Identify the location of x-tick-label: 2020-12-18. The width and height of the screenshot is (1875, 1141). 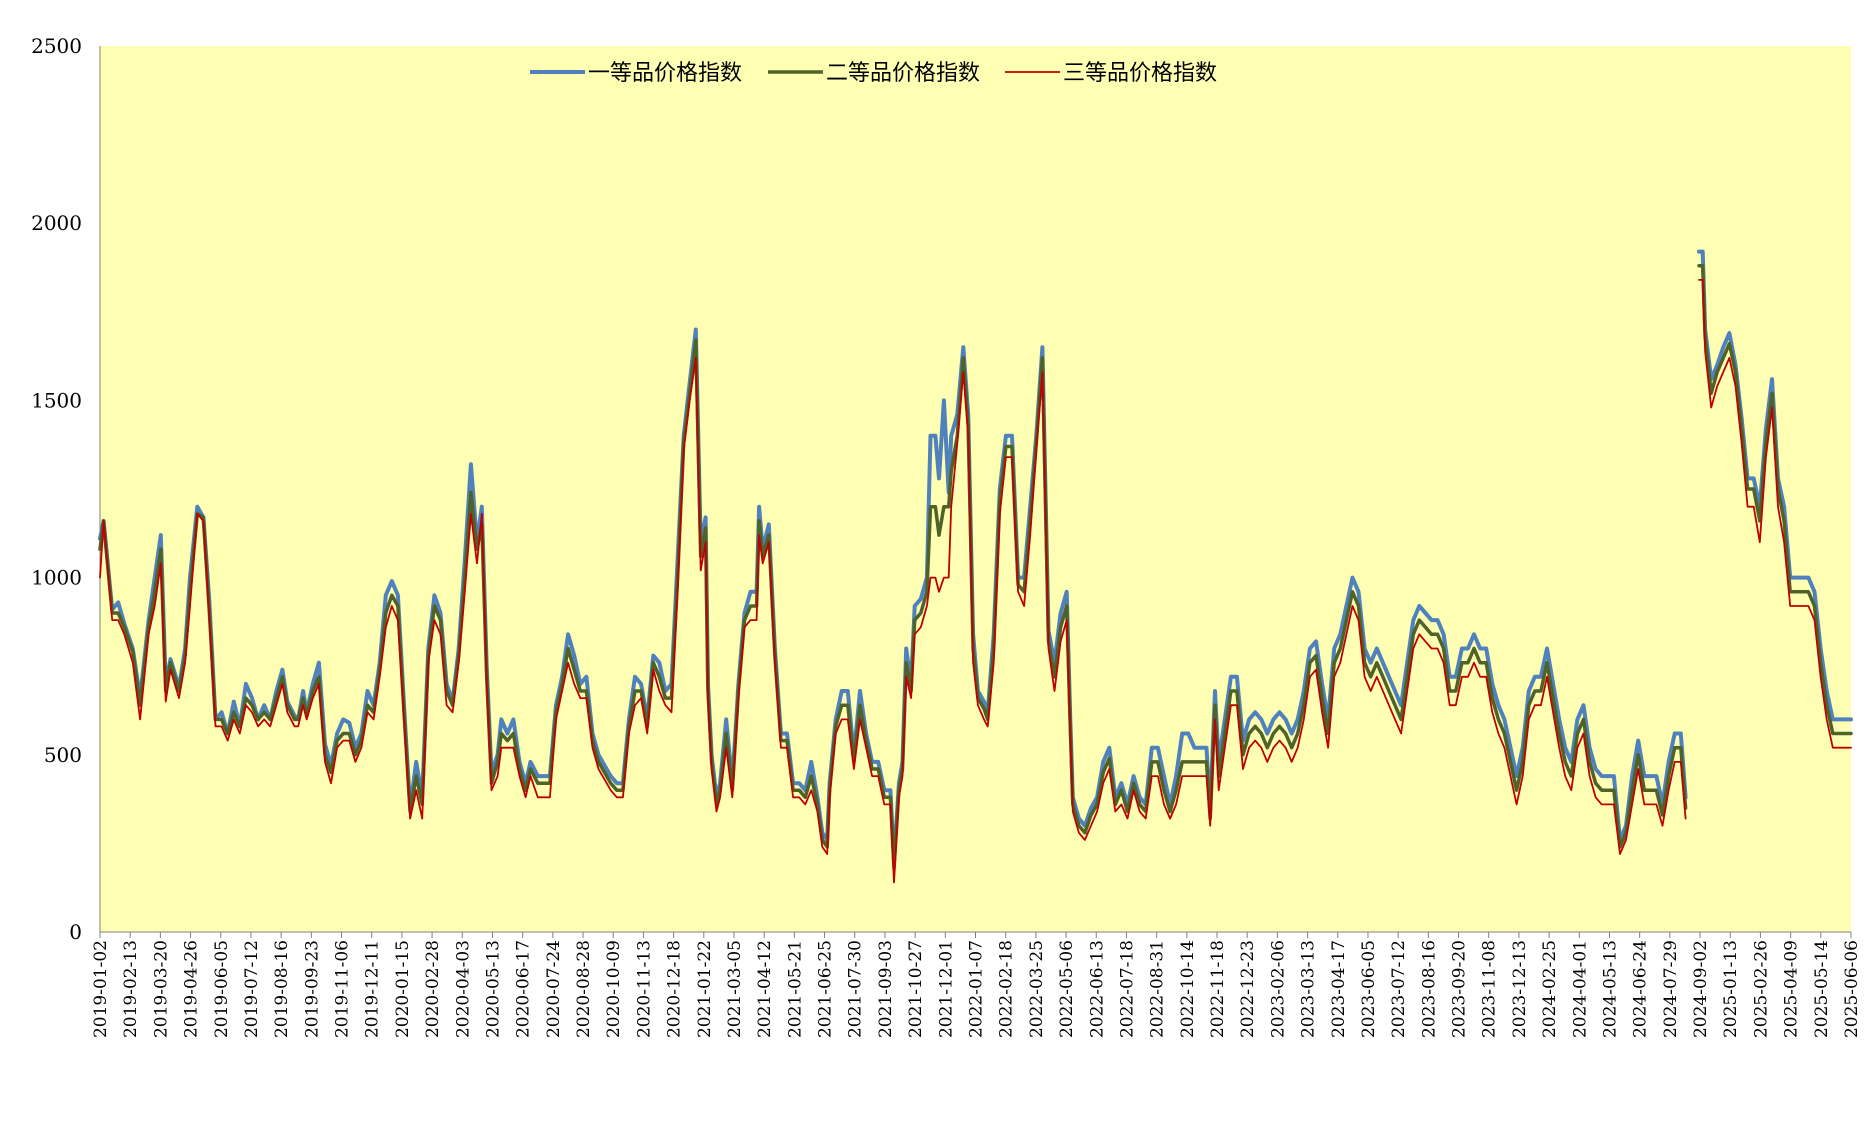
(675, 989).